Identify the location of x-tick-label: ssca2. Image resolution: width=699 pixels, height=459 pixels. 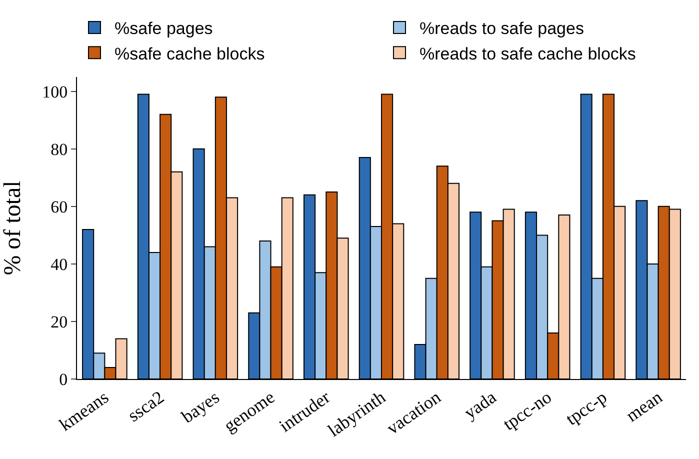
(146, 406).